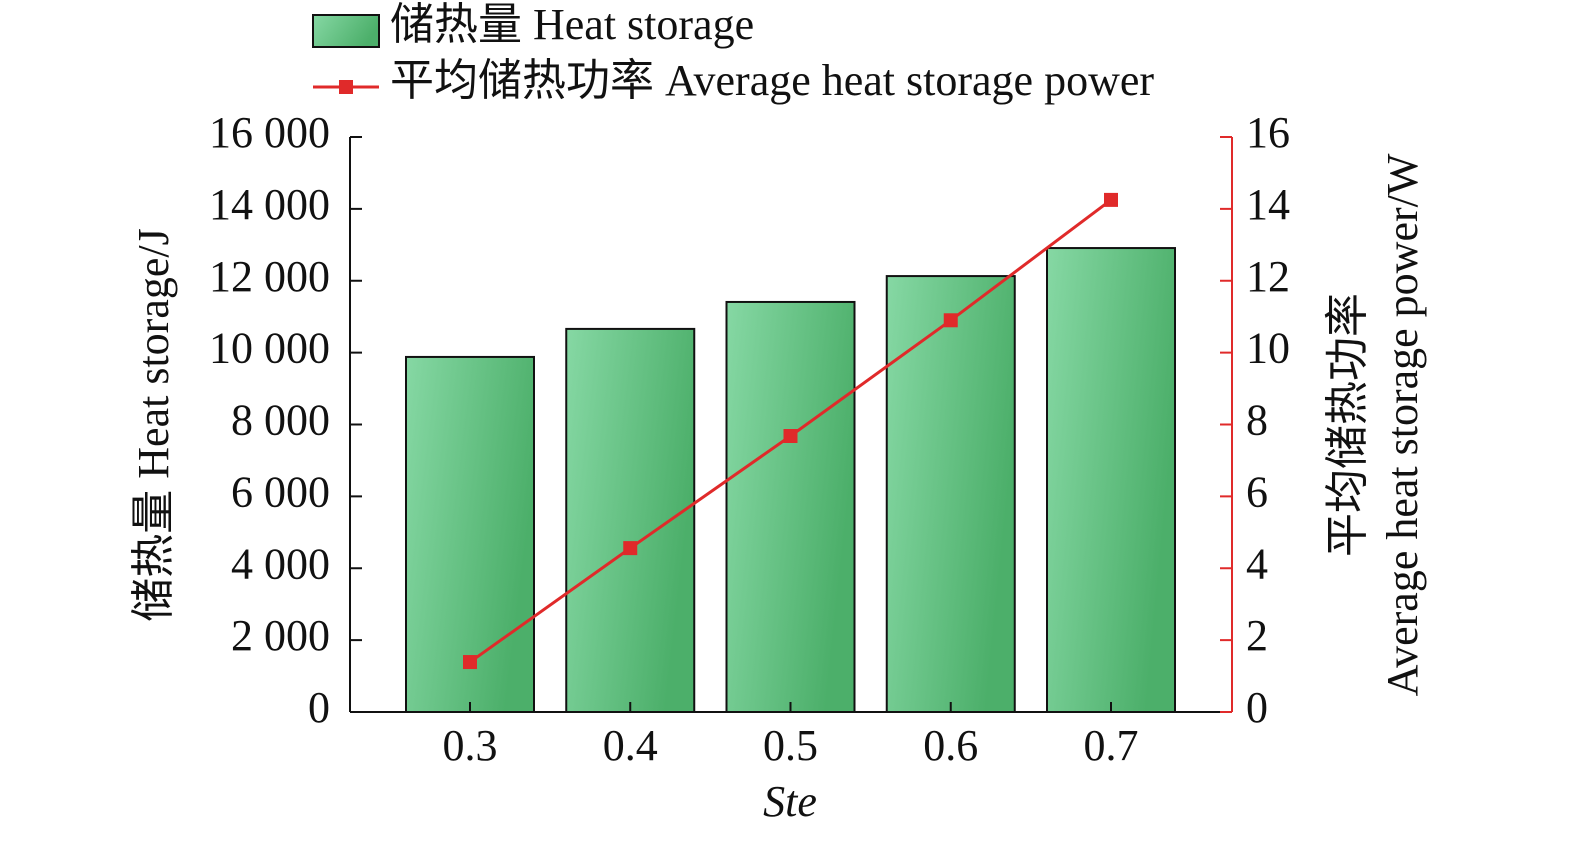 This screenshot has width=1575, height=841. What do you see at coordinates (1268, 348) in the screenshot?
I see `y2-tick-label: 10` at bounding box center [1268, 348].